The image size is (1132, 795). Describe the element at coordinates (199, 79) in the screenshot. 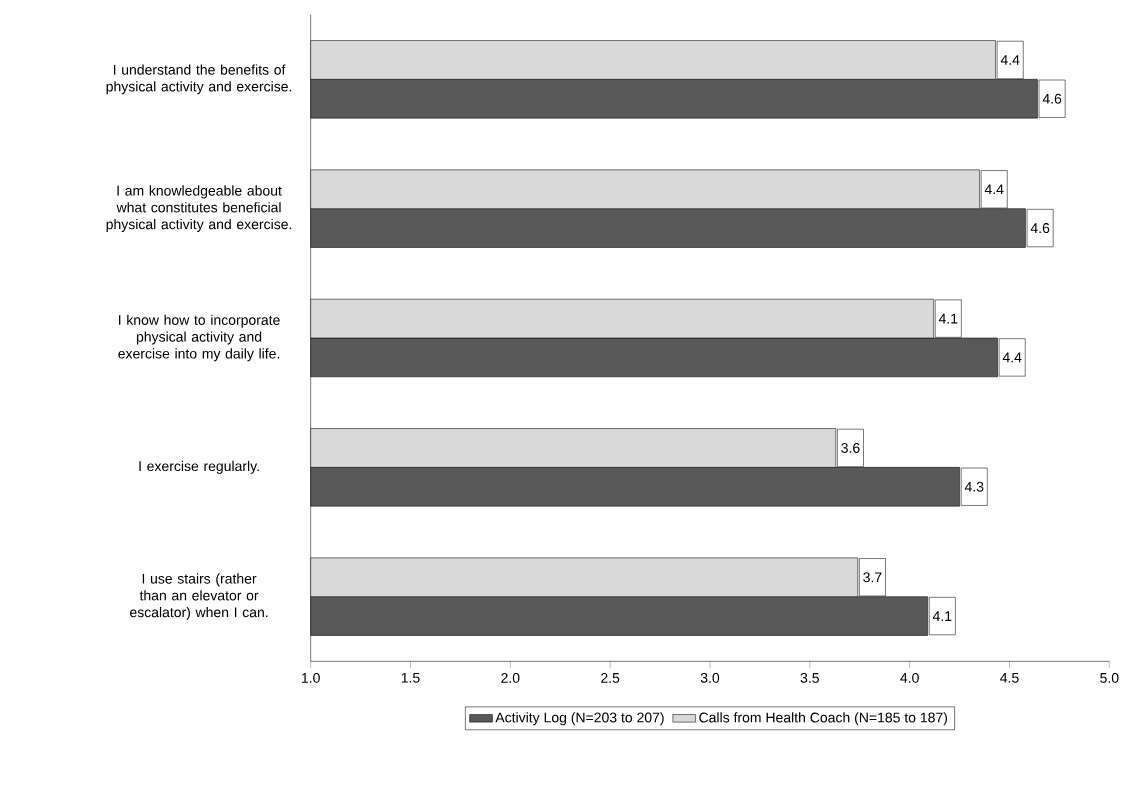

I see `y-tick-label: I understand the benefits of physical activity and exercise.` at that location.